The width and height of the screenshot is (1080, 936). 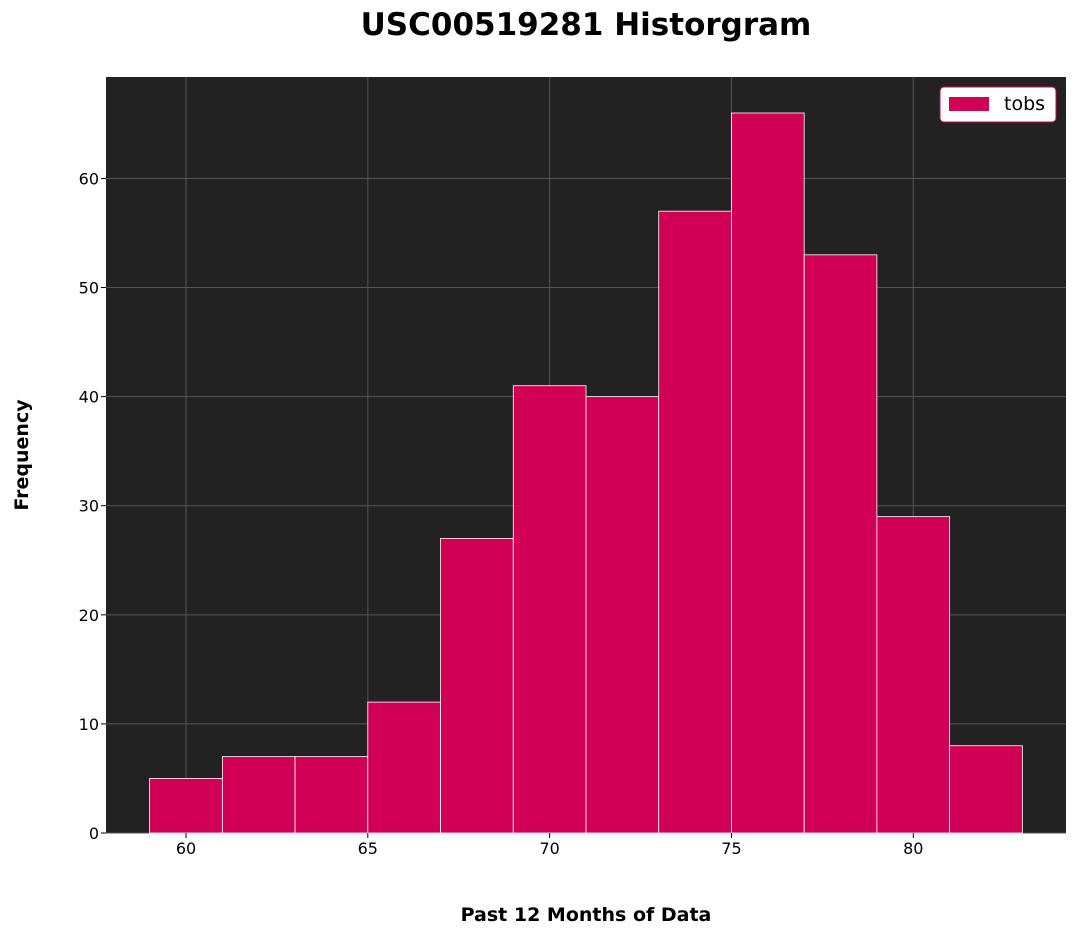 What do you see at coordinates (969, 104) in the screenshot?
I see `legend-swatch-tobs` at bounding box center [969, 104].